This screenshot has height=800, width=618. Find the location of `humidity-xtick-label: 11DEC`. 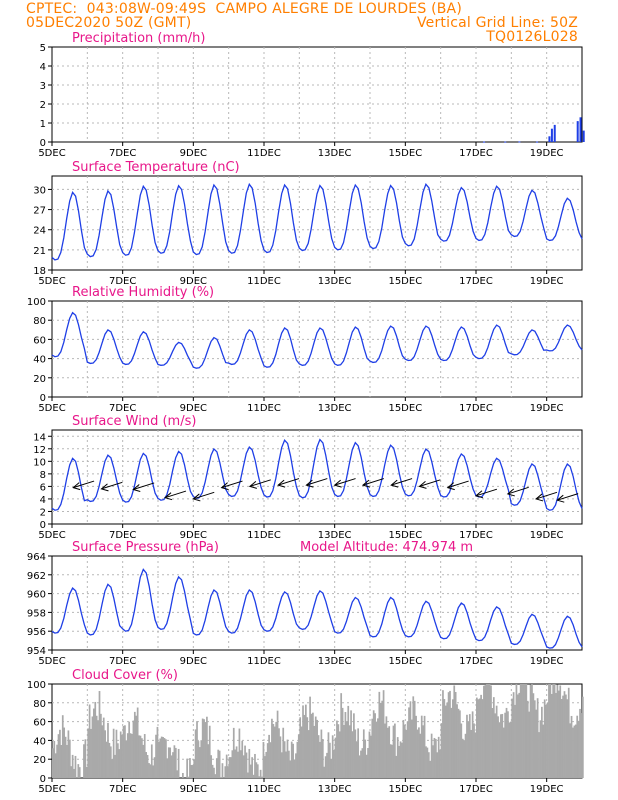

humidity-xtick-label: 11DEC is located at coordinates (264, 408).